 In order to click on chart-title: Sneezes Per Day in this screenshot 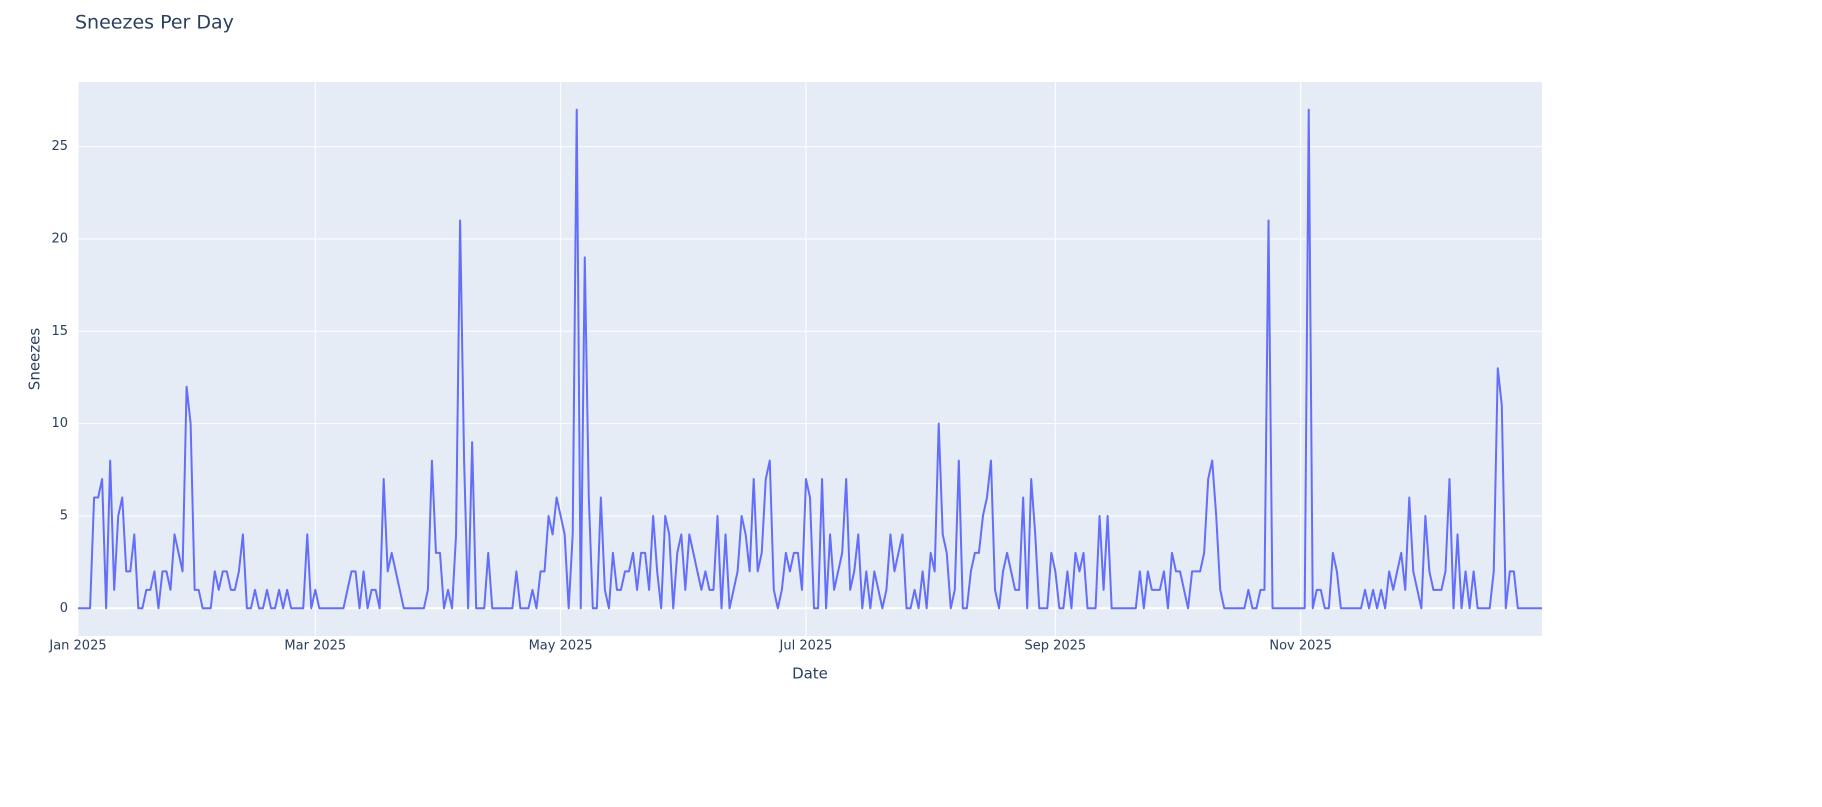, I will do `click(154, 23)`.